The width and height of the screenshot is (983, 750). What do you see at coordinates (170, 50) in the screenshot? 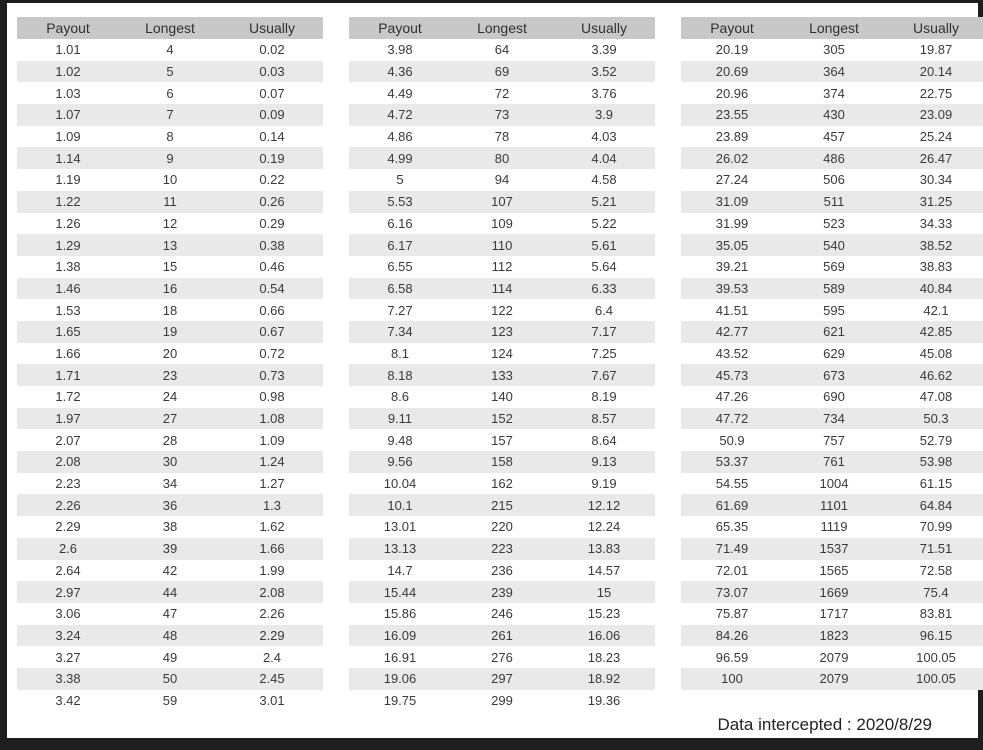
I see `cell-longest: 4` at bounding box center [170, 50].